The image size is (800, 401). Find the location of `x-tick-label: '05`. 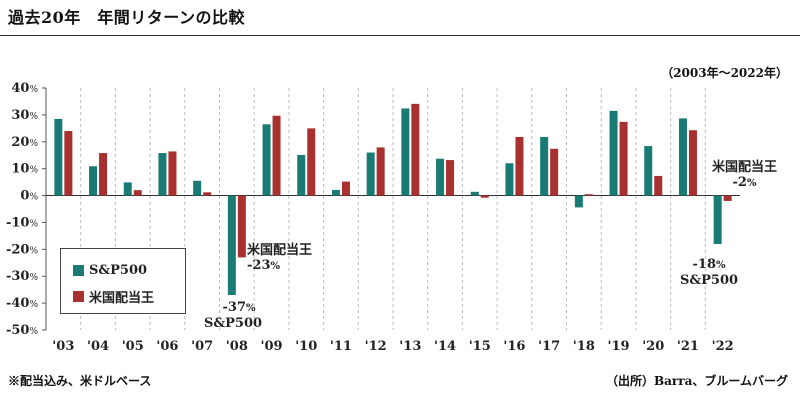

x-tick-label: '05 is located at coordinates (133, 346).